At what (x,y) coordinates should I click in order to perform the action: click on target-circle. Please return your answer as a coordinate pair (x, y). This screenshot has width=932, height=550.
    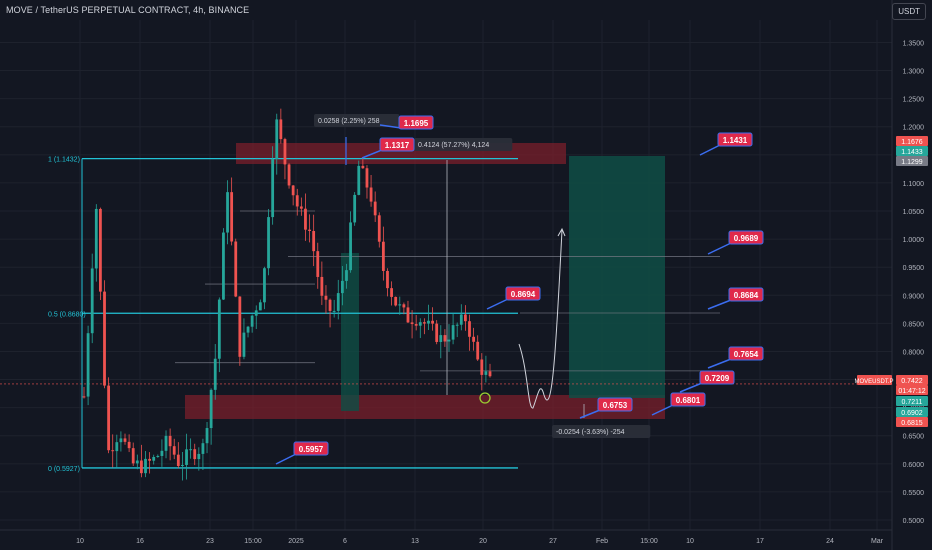
    Looking at the image, I should click on (485, 398).